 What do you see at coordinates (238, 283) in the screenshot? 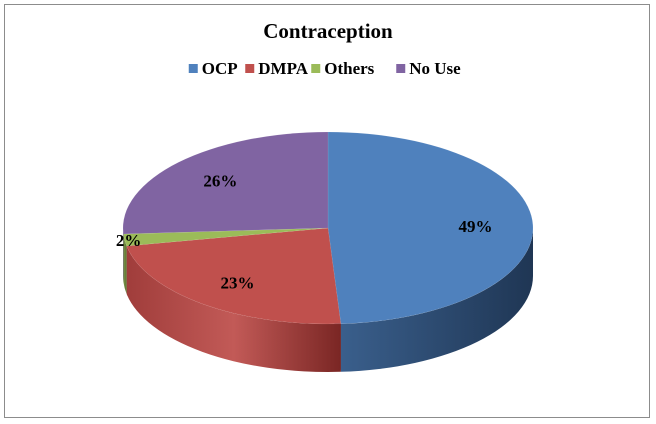
I see `data-label-dmpa: 23%` at bounding box center [238, 283].